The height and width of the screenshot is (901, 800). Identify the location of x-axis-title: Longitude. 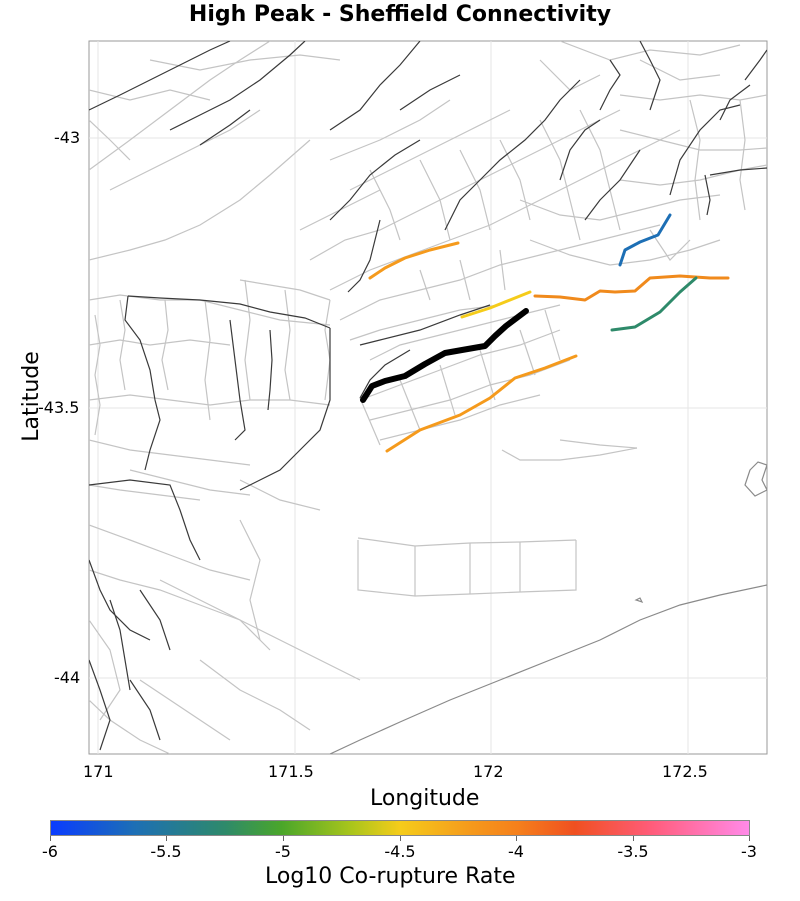
(425, 798).